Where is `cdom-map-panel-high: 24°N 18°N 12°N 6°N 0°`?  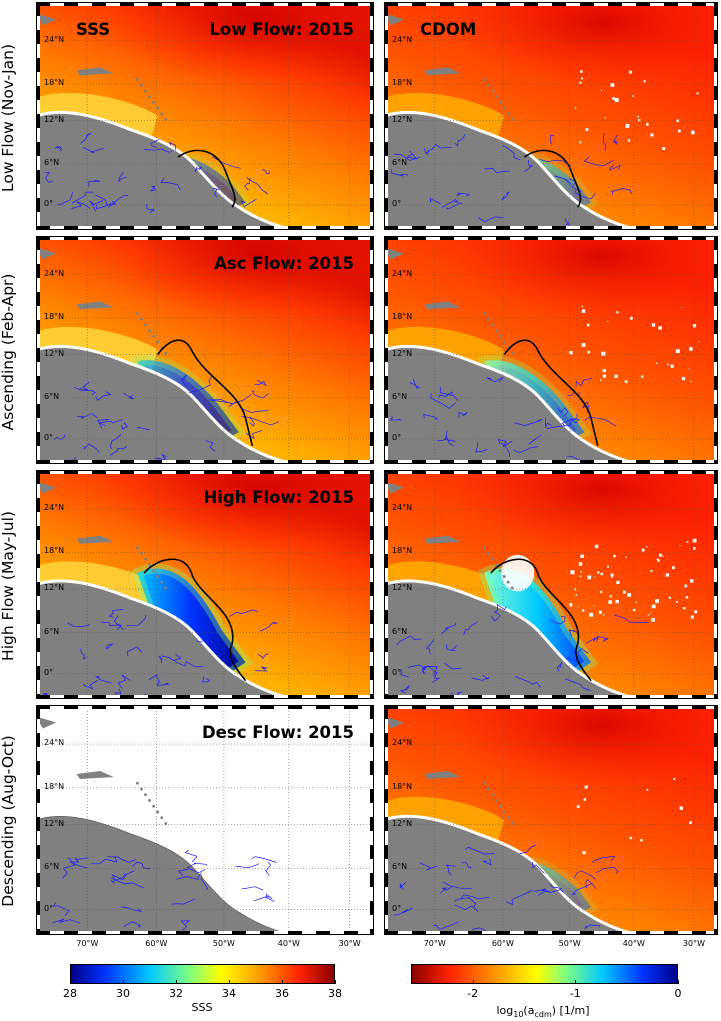
cdom-map-panel-high: 24°N 18°N 12°N 6°N 0° is located at coordinates (551, 584).